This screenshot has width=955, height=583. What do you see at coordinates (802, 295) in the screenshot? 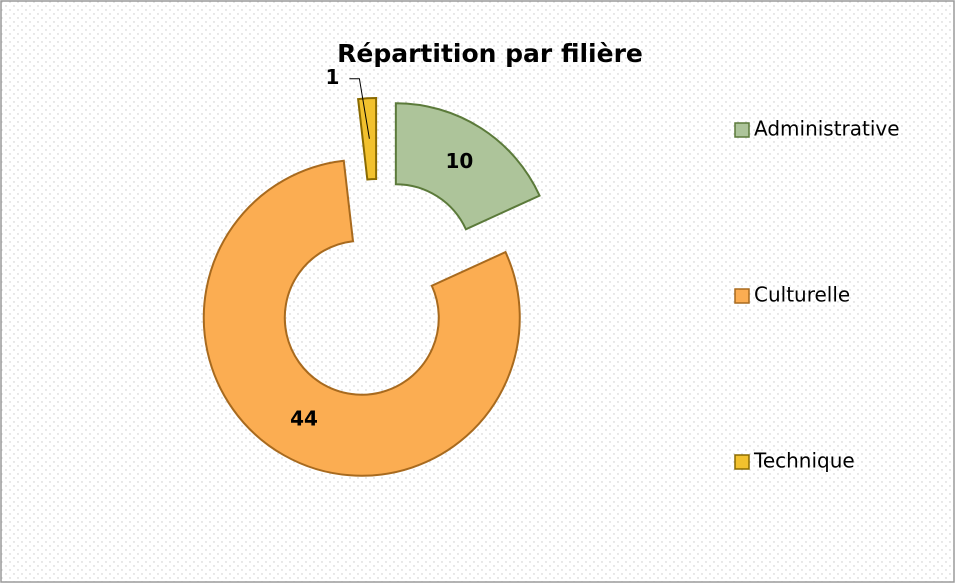
I see `legend-label: Culturelle` at bounding box center [802, 295].